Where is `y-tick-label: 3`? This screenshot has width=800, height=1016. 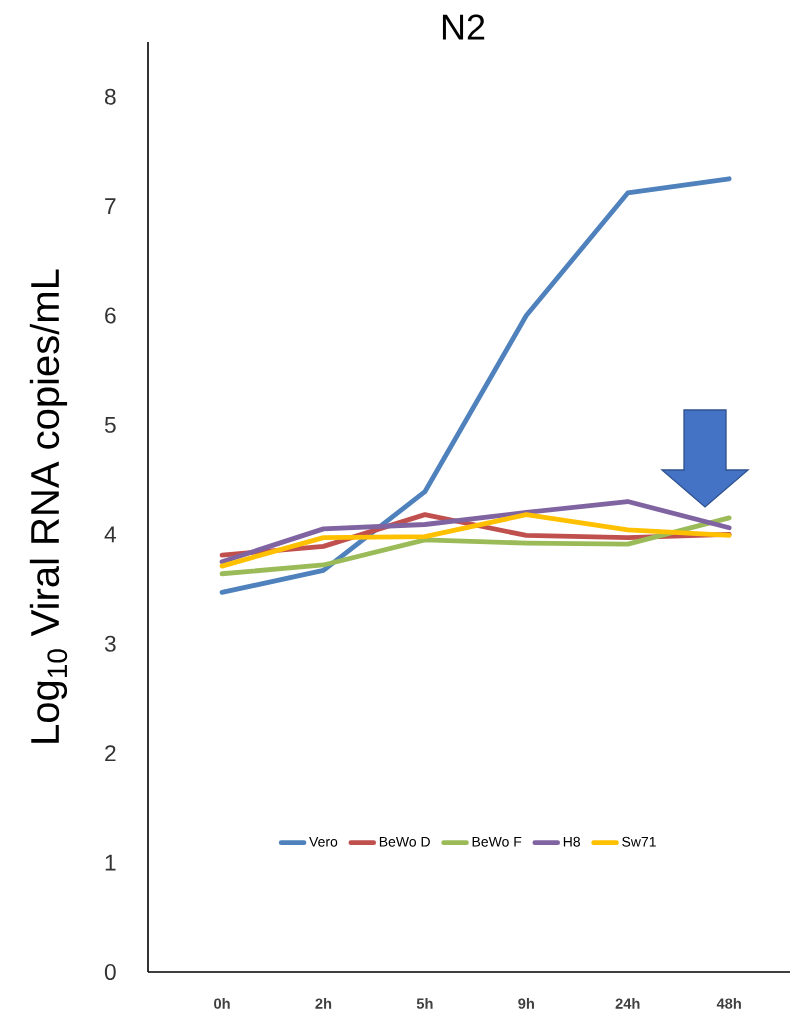
y-tick-label: 3 is located at coordinates (110, 643).